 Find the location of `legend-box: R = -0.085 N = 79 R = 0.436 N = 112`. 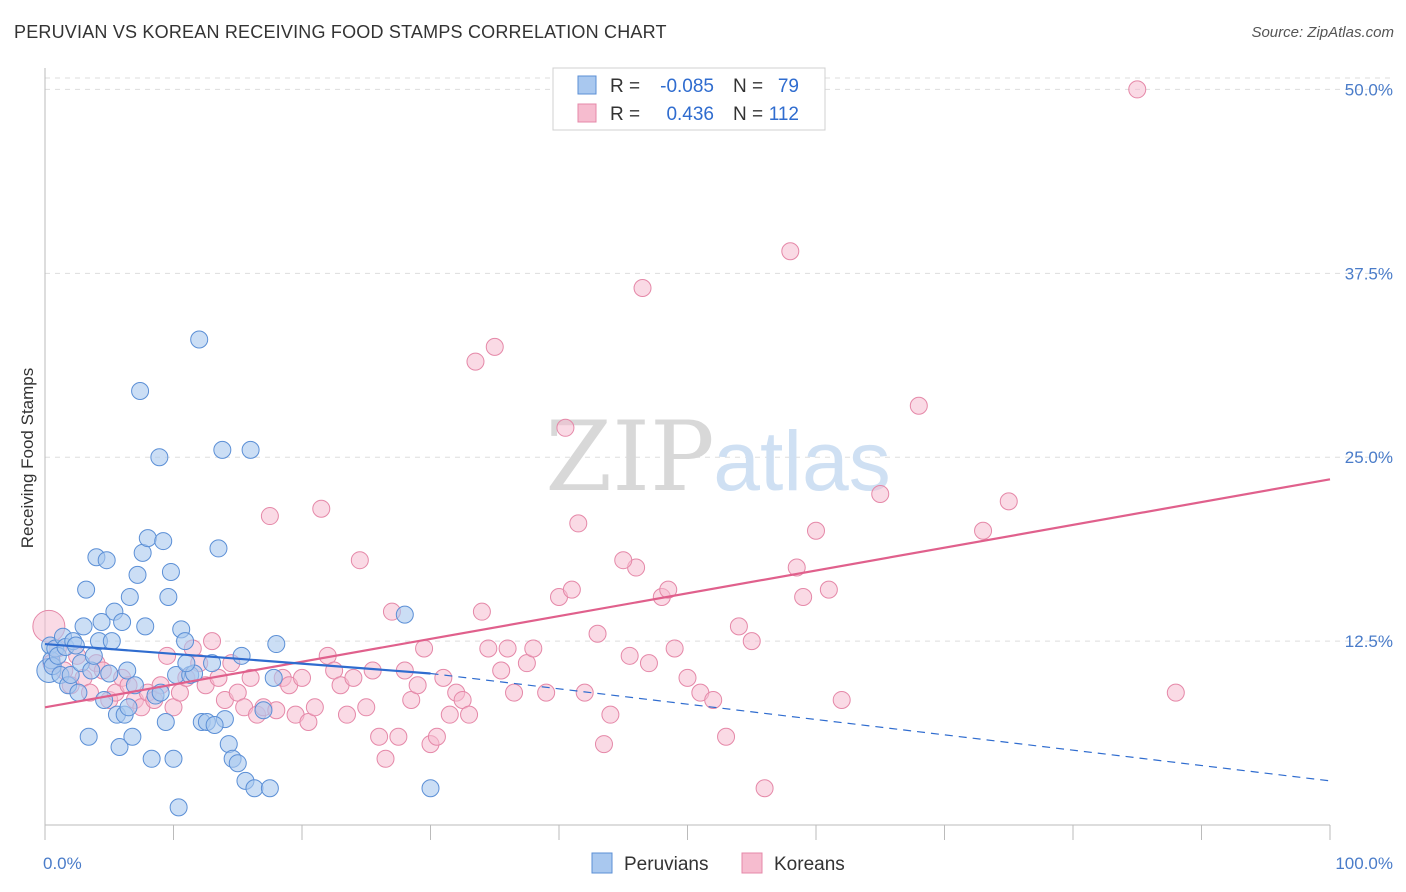

legend-box: R = -0.085 N = 79 R = 0.436 N = 112 is located at coordinates (689, 99).